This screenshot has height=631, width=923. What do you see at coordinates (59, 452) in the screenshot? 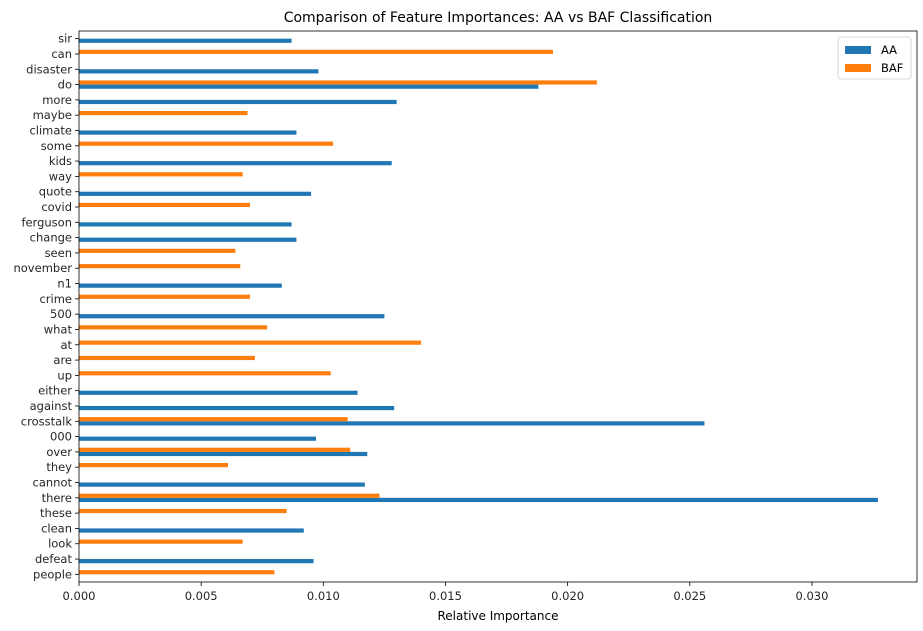
I see `y-tick-label: over` at bounding box center [59, 452].